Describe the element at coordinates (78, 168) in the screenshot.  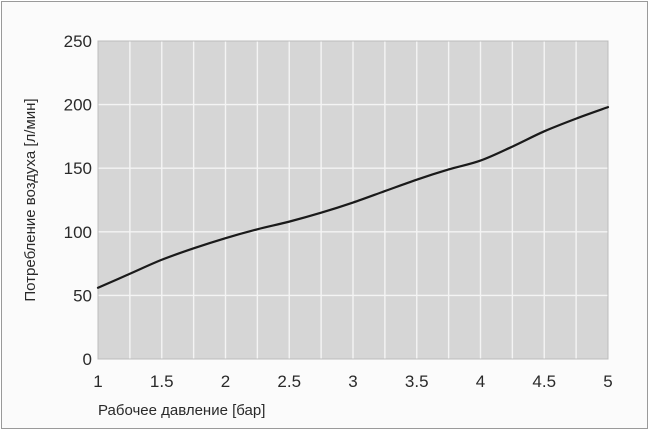
I see `y-tick-label: 150` at that location.